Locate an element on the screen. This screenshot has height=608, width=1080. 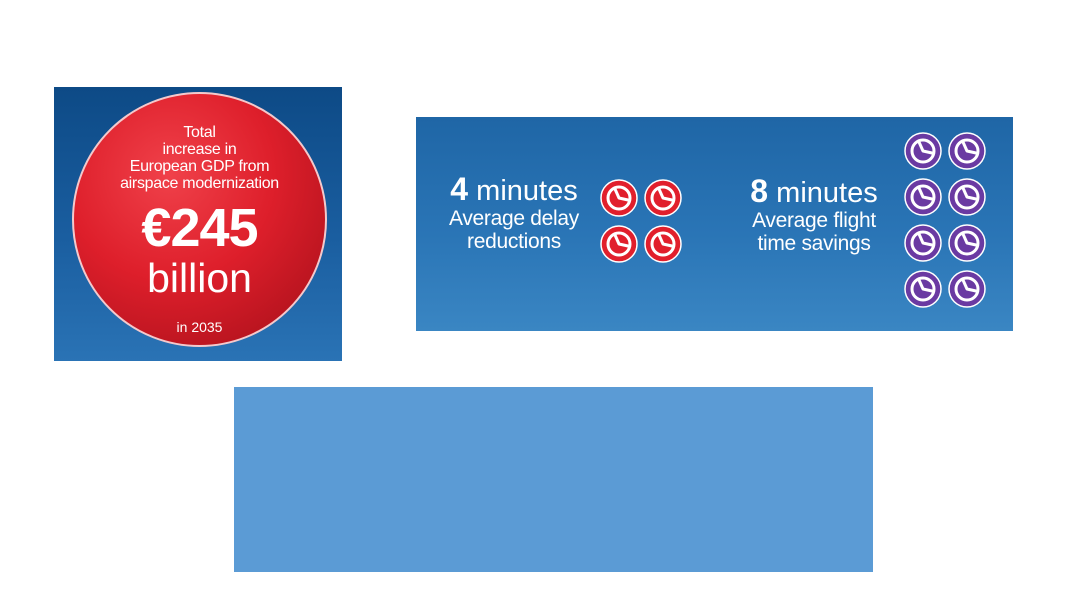
delay-description-line: reductions is located at coordinates (514, 241).